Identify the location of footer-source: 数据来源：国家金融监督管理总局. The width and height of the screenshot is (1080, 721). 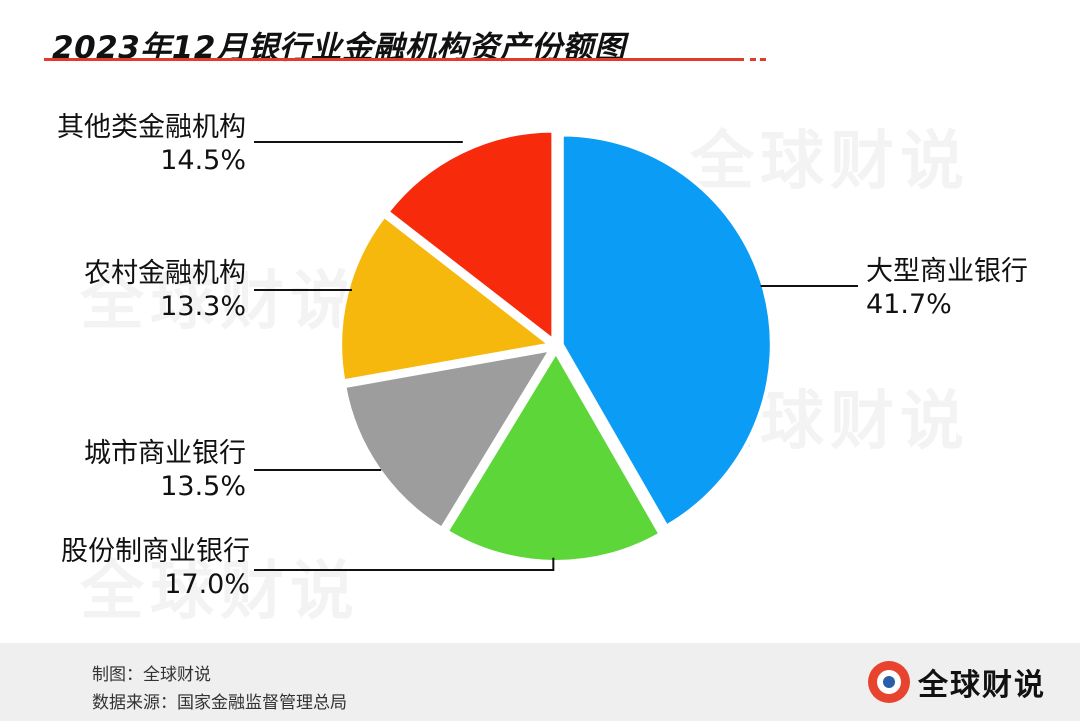
(219, 703).